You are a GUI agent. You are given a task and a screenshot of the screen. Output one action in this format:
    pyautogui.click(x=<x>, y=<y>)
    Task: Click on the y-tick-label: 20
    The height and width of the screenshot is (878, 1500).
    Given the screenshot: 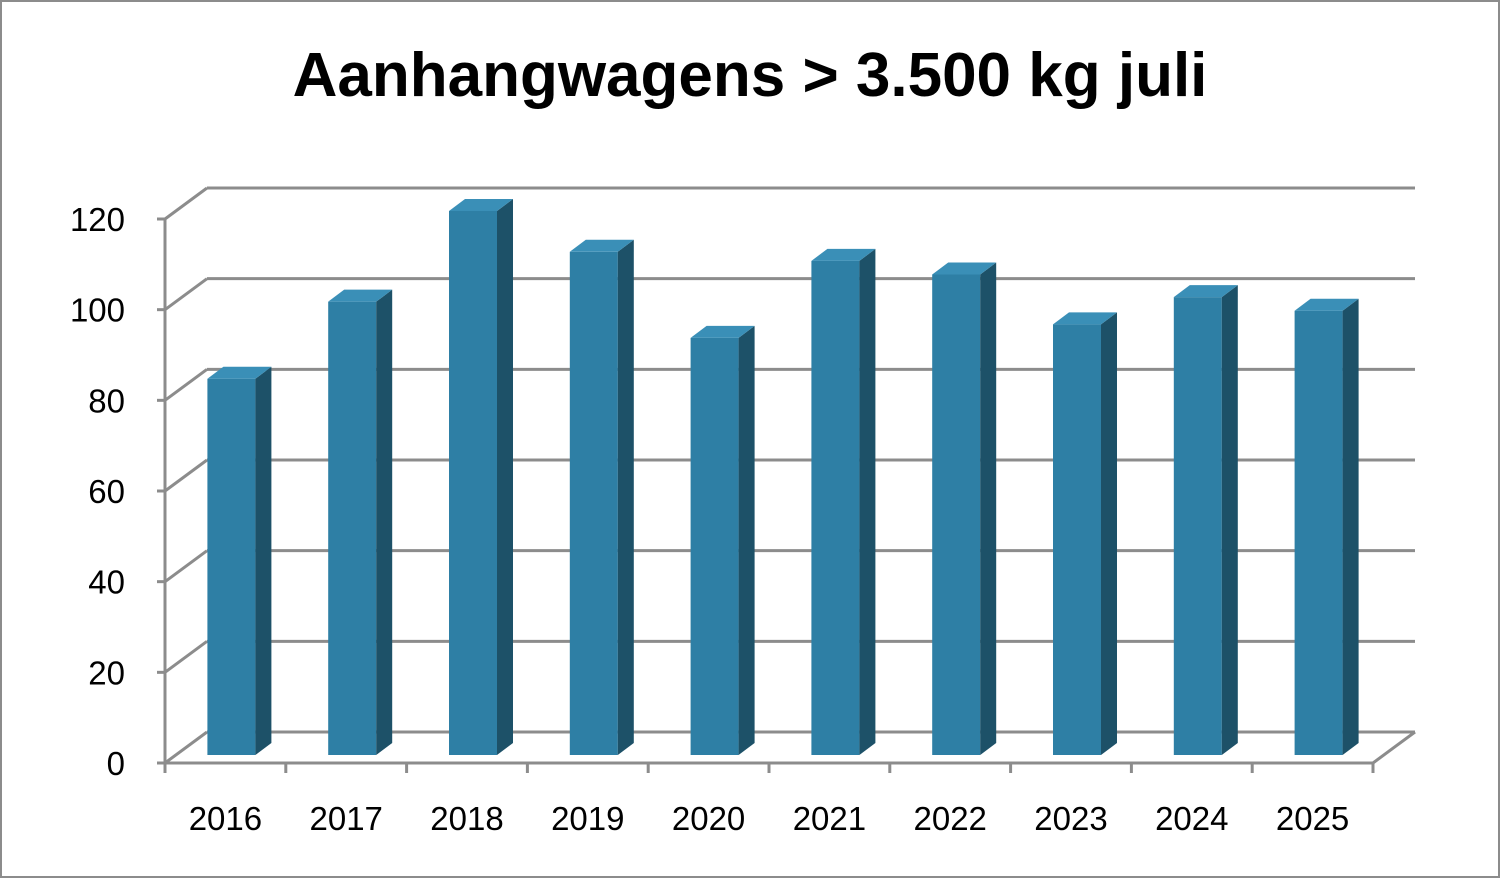 What is the action you would take?
    pyautogui.click(x=106, y=672)
    